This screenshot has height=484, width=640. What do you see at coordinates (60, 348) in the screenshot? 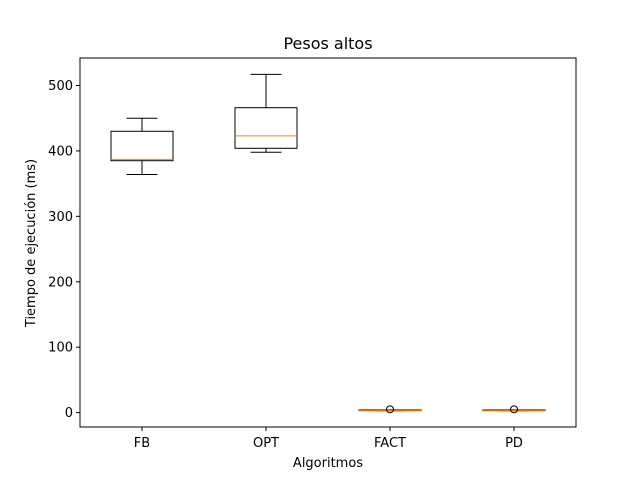
I see `y-tick-label-100: 100` at bounding box center [60, 348].